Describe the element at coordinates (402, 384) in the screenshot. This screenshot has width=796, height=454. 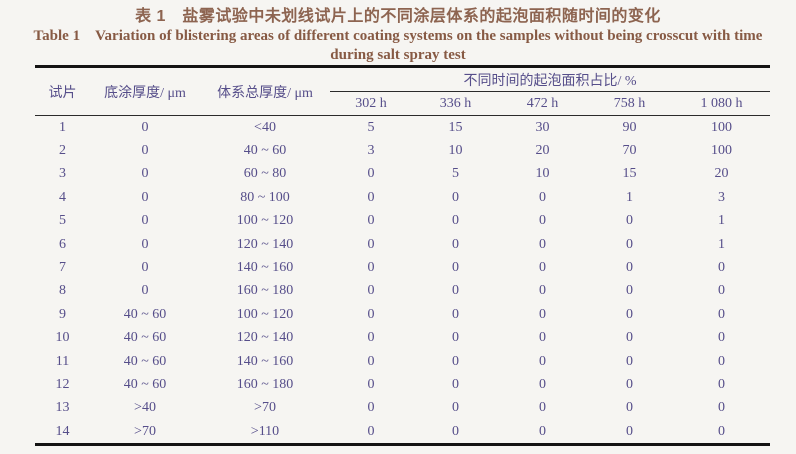
I see `table-row: 12 40 ~ 60 160 ~ 180 0 0 0 0 0` at that location.